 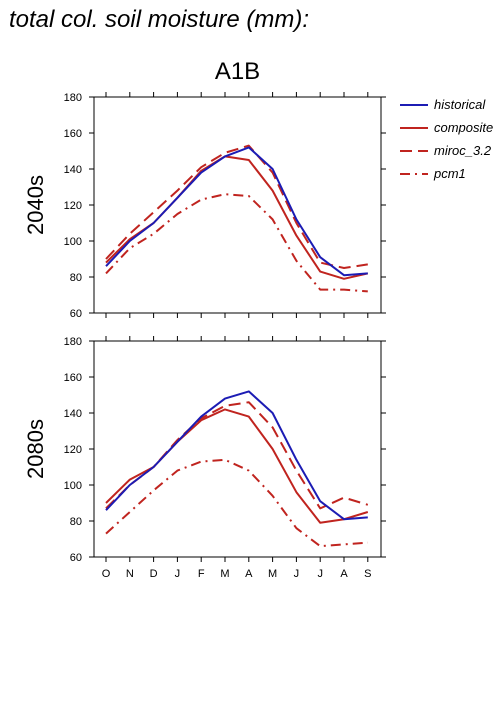 I want to click on page-title: total col. soil moisture (mm):, so click(x=159, y=19).